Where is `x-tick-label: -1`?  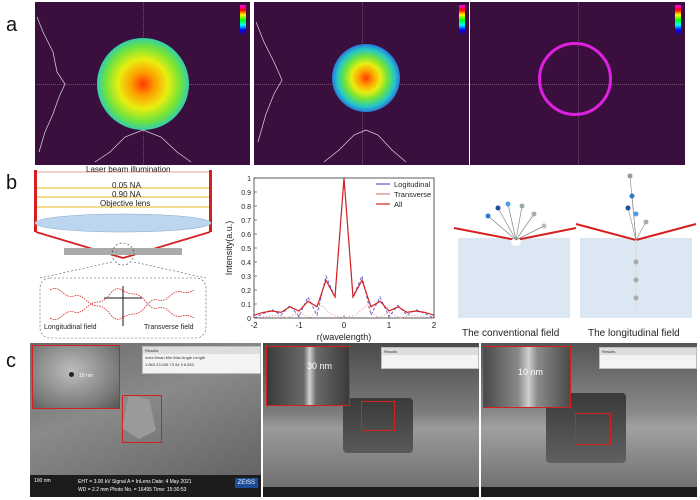 x-tick-label: -1 is located at coordinates (299, 325).